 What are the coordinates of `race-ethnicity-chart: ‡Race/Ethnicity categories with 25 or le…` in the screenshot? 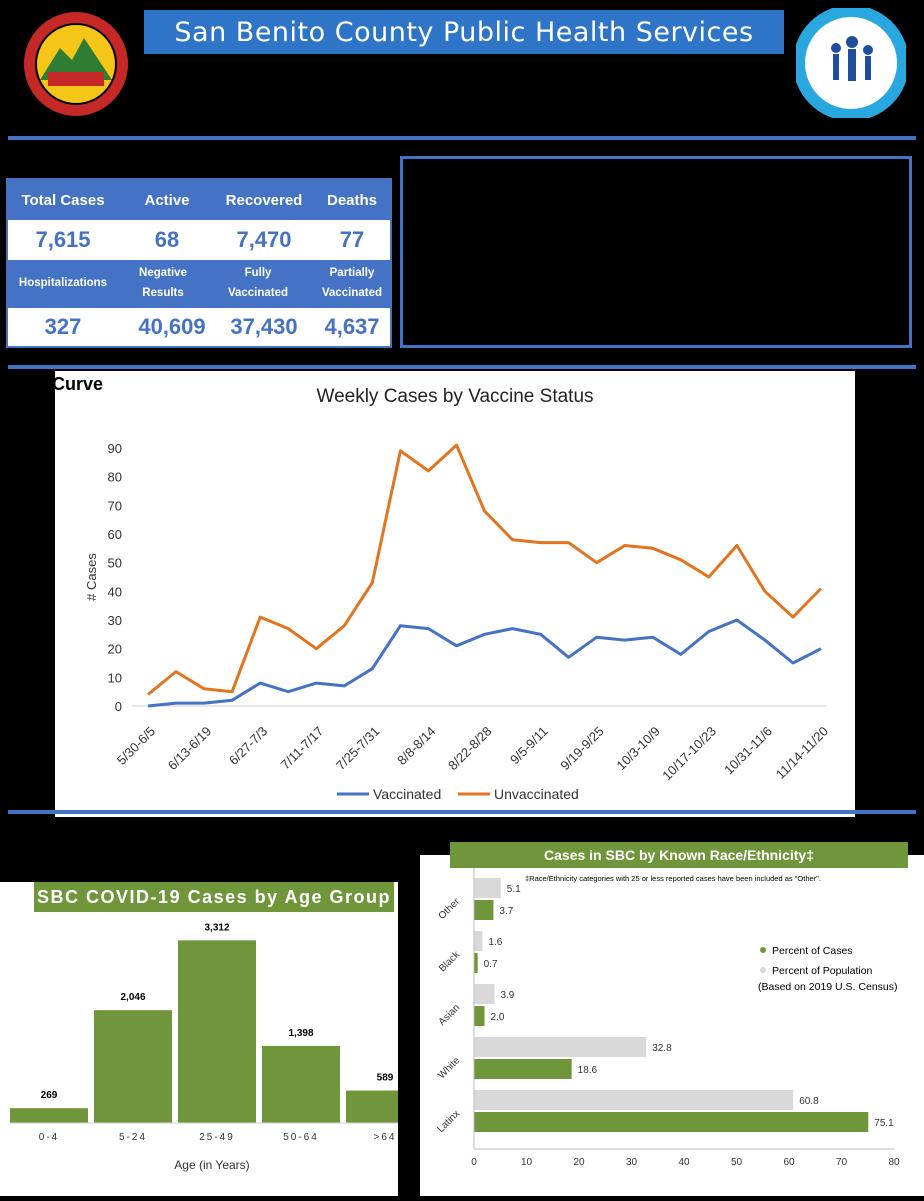 It's located at (667, 1016).